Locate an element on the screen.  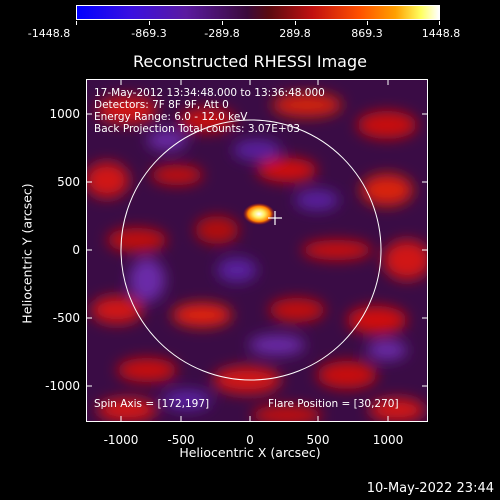
x-tick-label: 500 is located at coordinates (318, 440).